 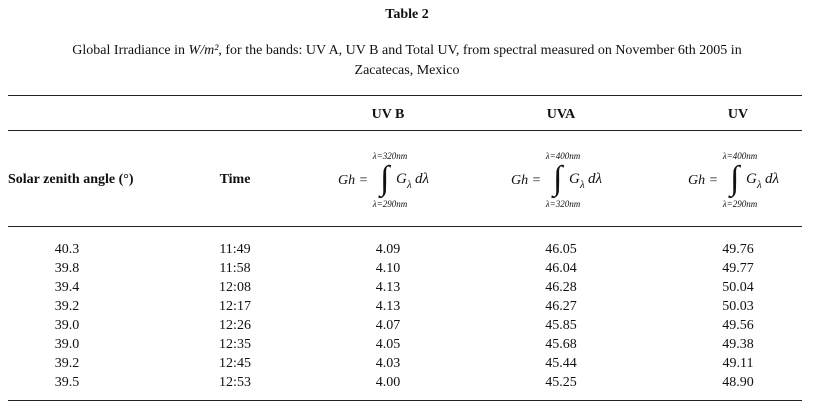 What do you see at coordinates (235, 268) in the screenshot?
I see `cell: 11:58` at bounding box center [235, 268].